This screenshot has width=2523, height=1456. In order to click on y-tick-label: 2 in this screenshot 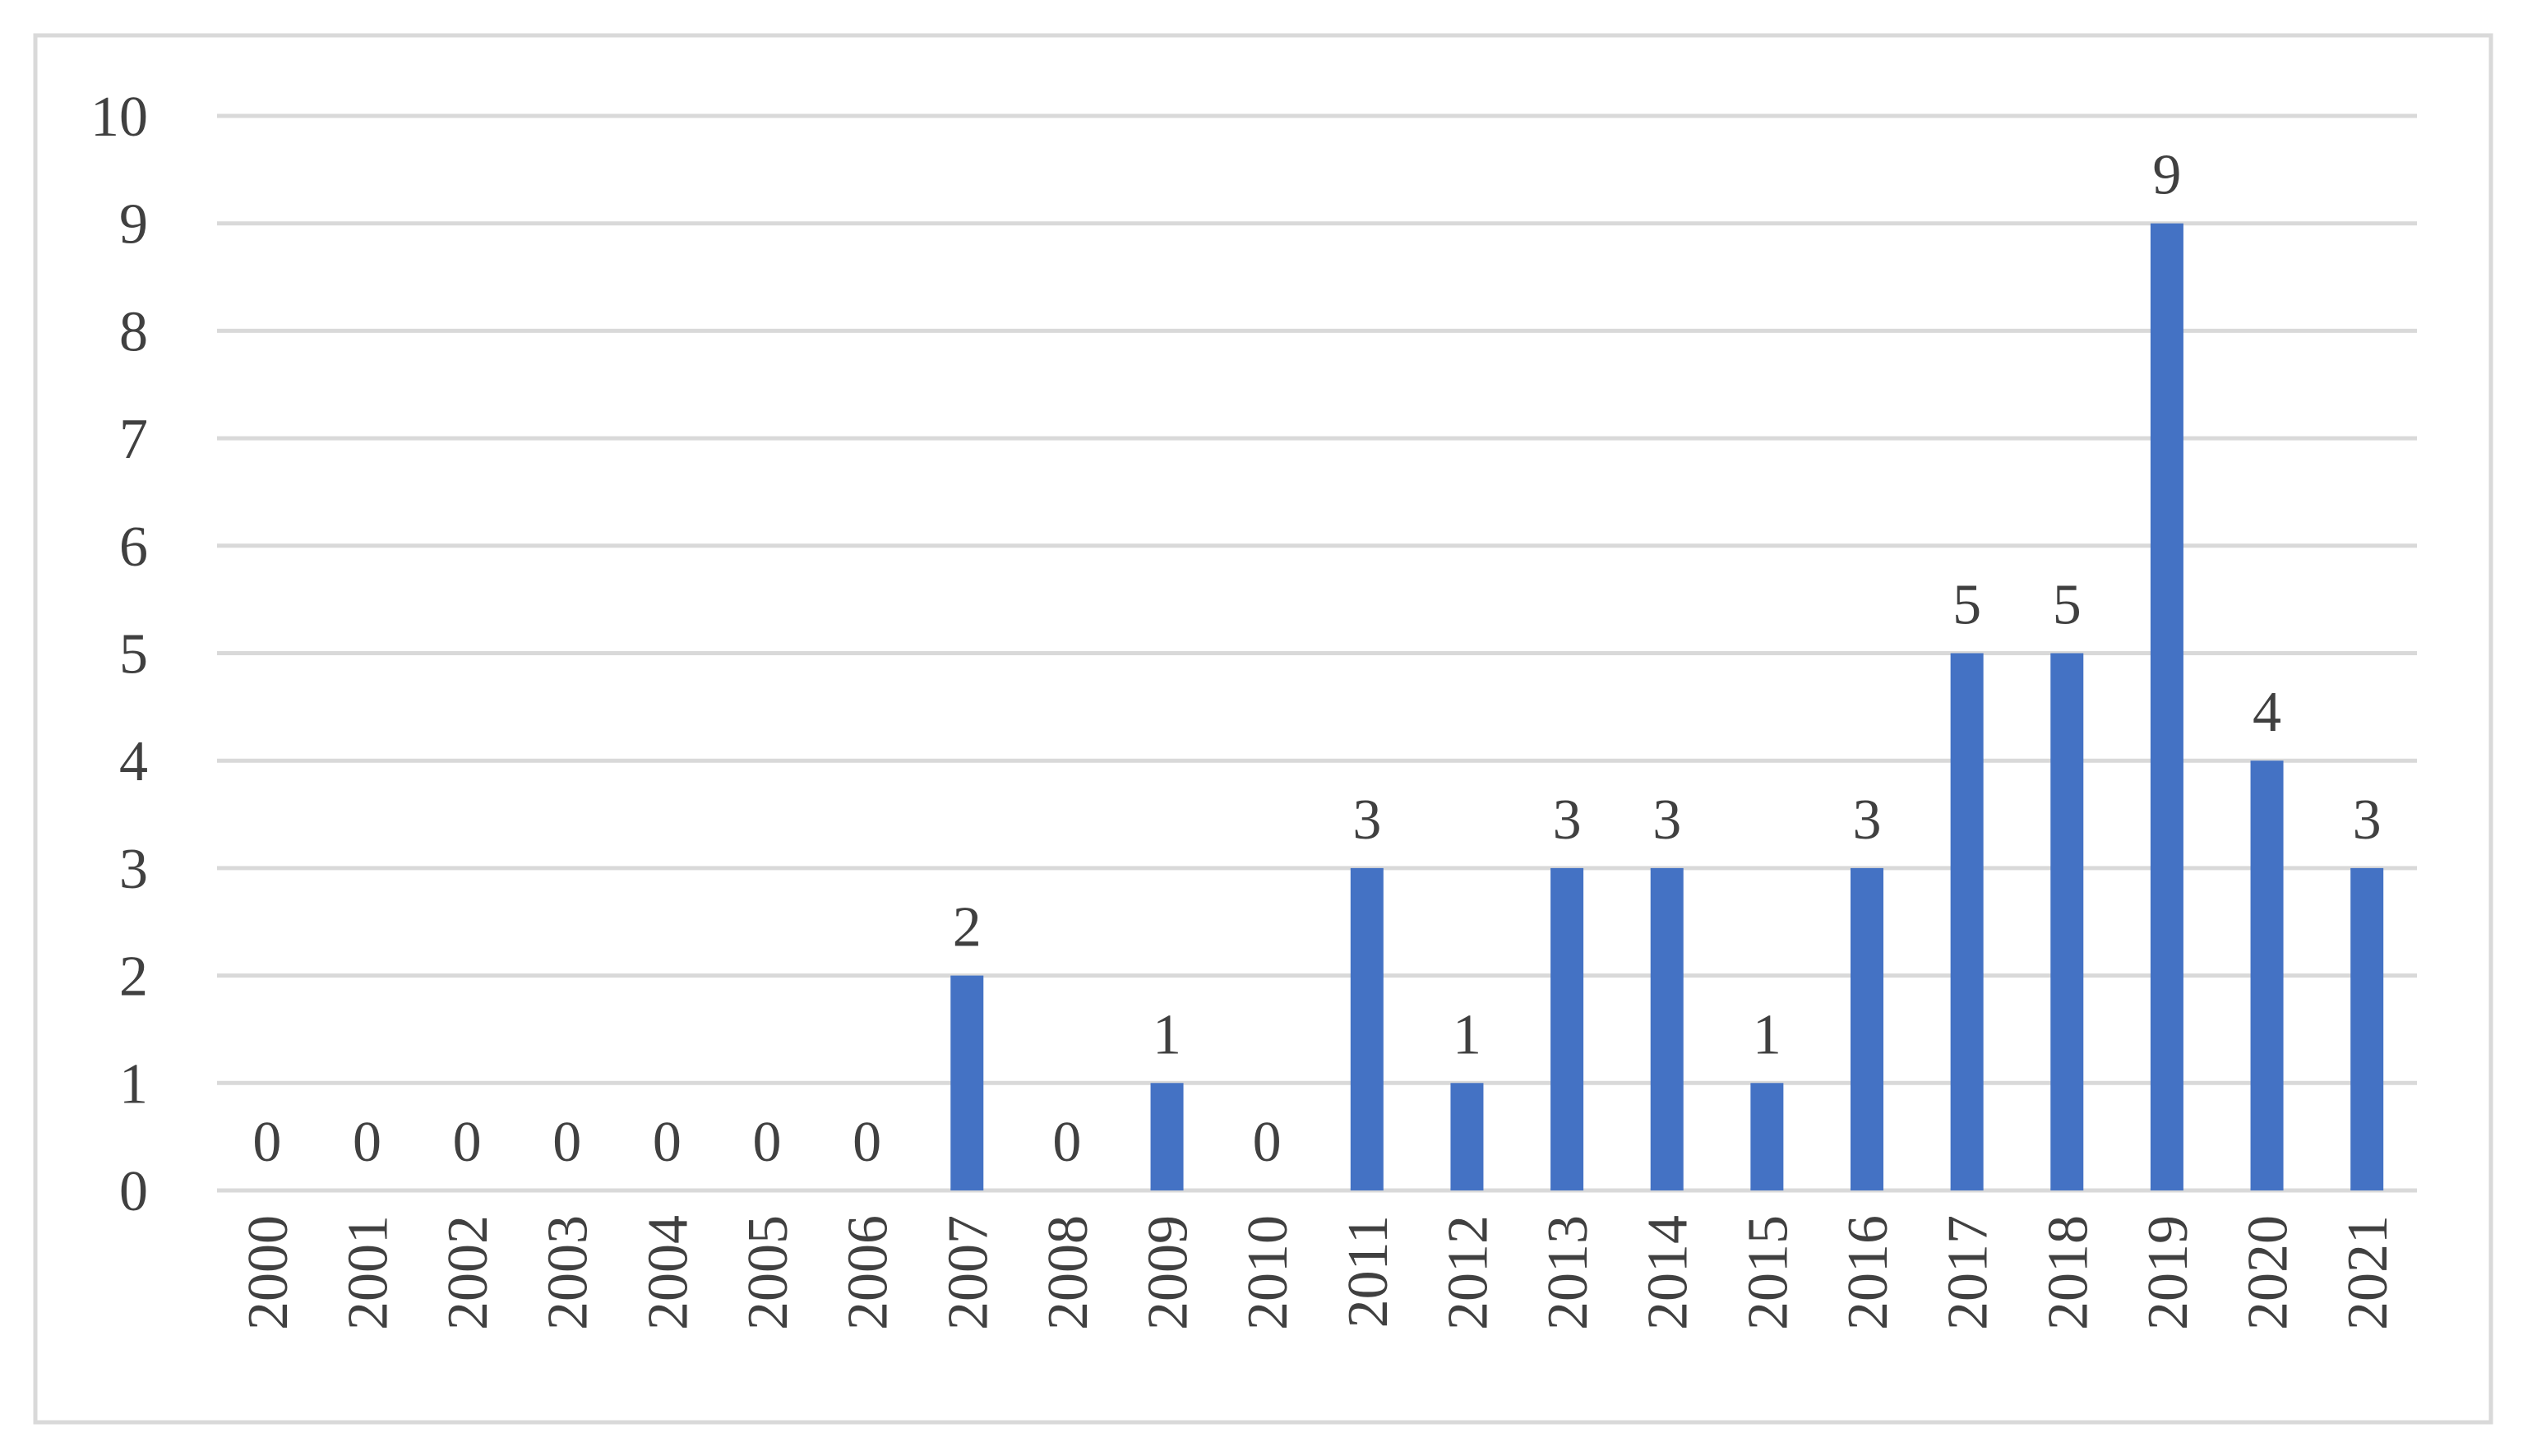, I will do `click(133, 977)`.